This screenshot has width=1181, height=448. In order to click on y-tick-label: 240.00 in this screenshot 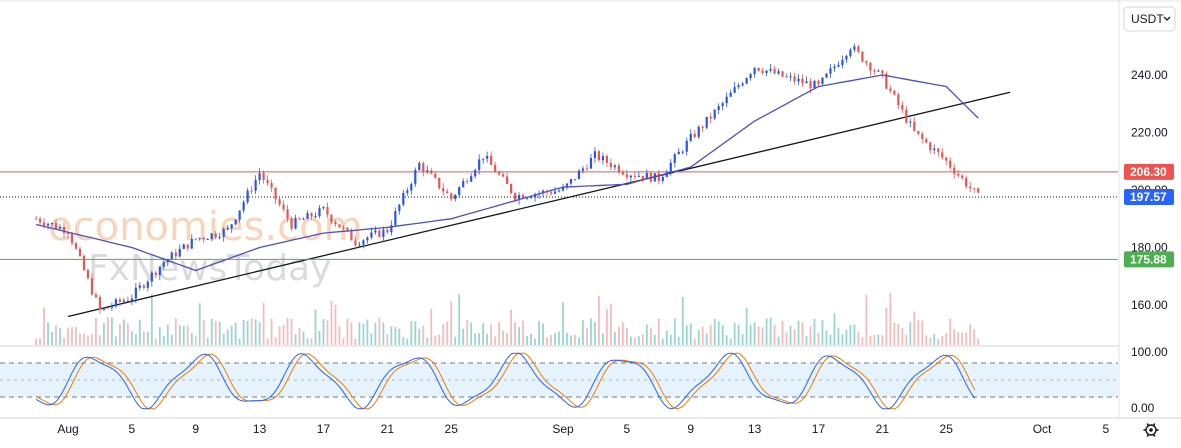, I will do `click(1149, 75)`.